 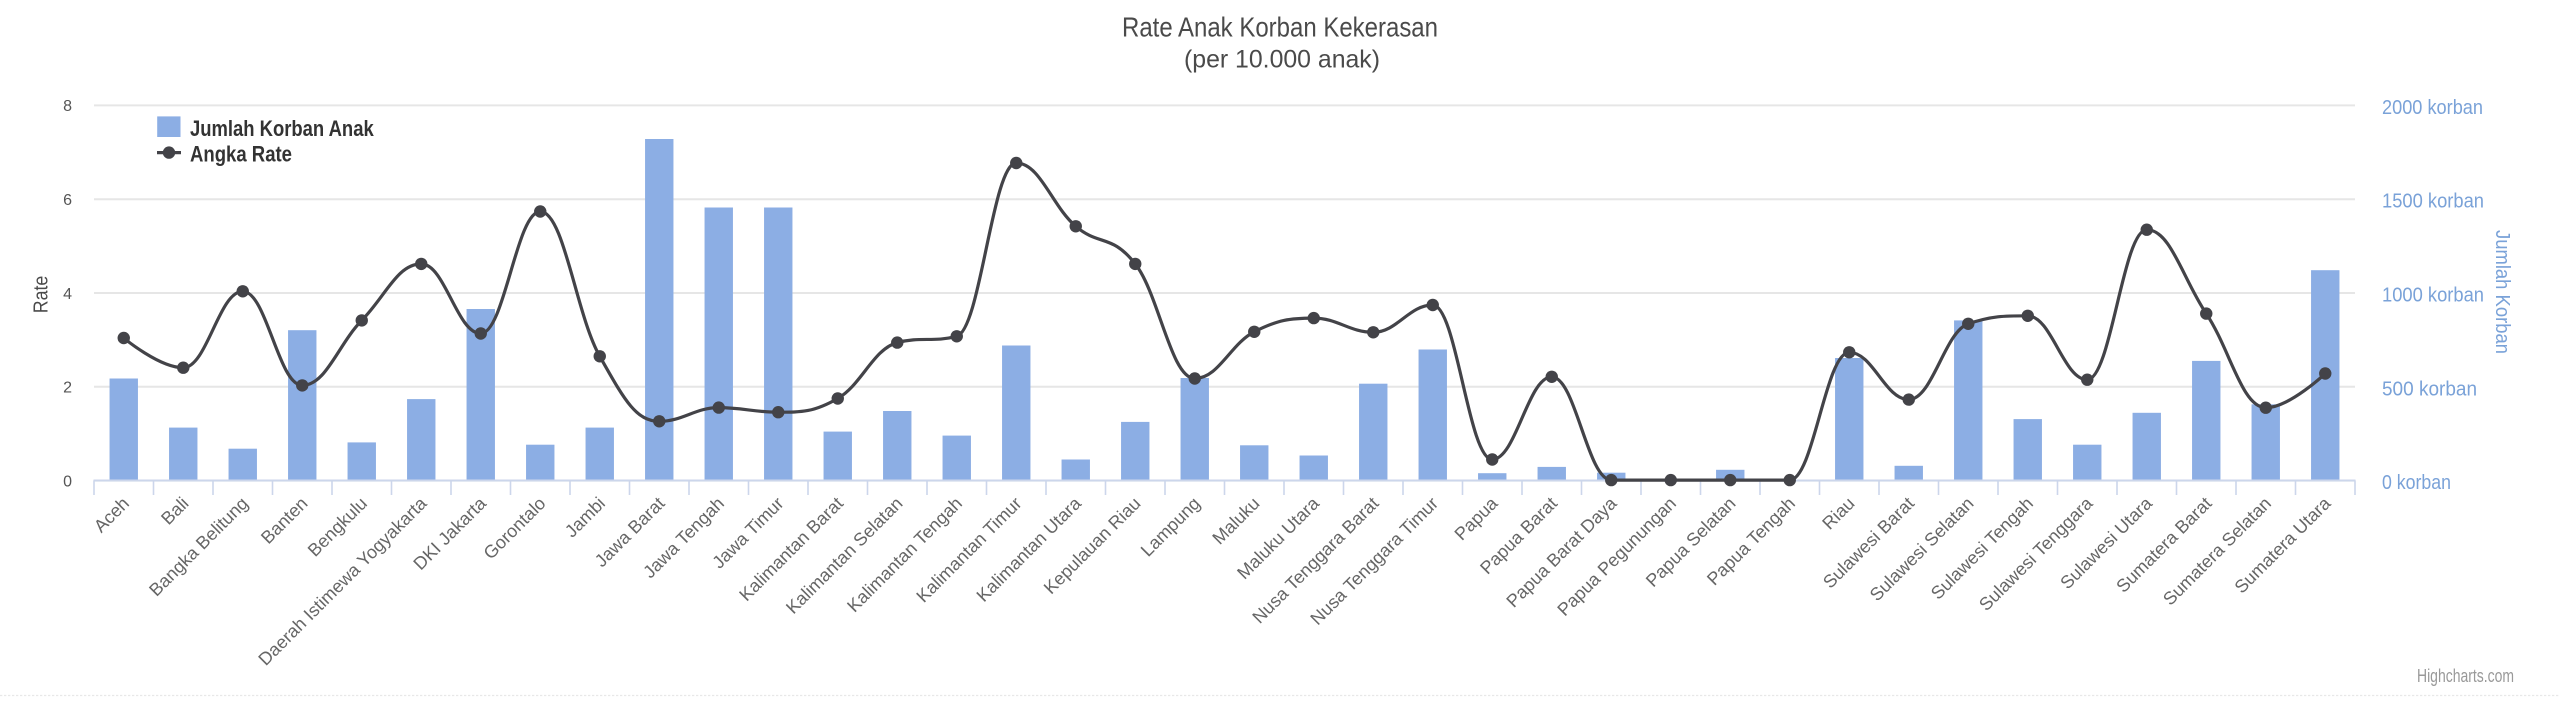 I want to click on svg-text: 4, so click(x=67, y=294).